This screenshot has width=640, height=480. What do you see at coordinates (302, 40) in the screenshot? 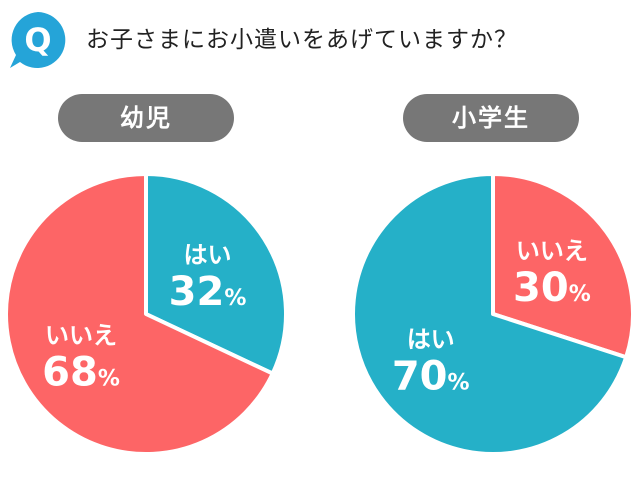
I see `question-text: お子さまにお小遣いをあげていますか？` at bounding box center [302, 40].